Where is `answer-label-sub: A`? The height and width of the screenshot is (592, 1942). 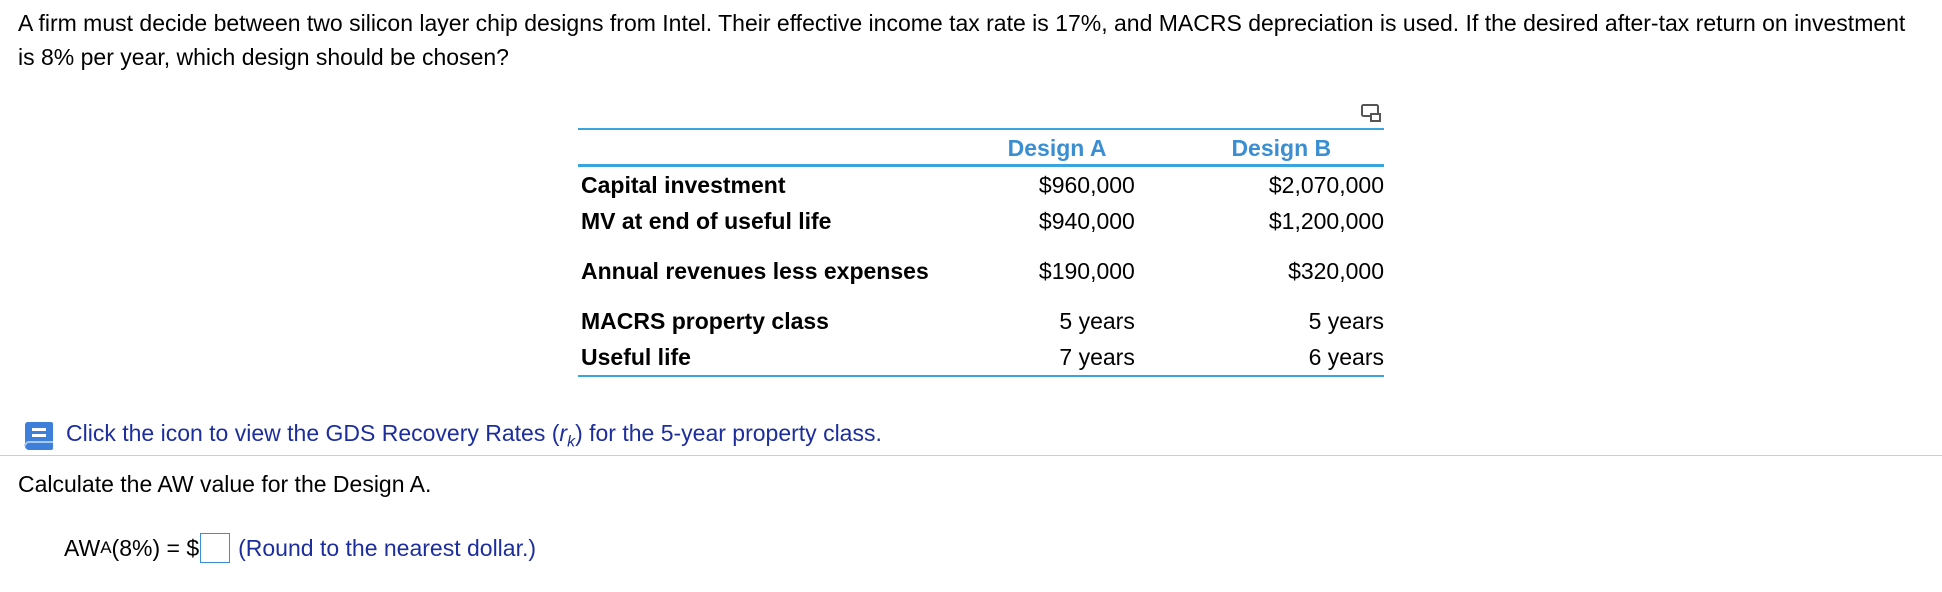
answer-label-sub: A is located at coordinates (106, 547).